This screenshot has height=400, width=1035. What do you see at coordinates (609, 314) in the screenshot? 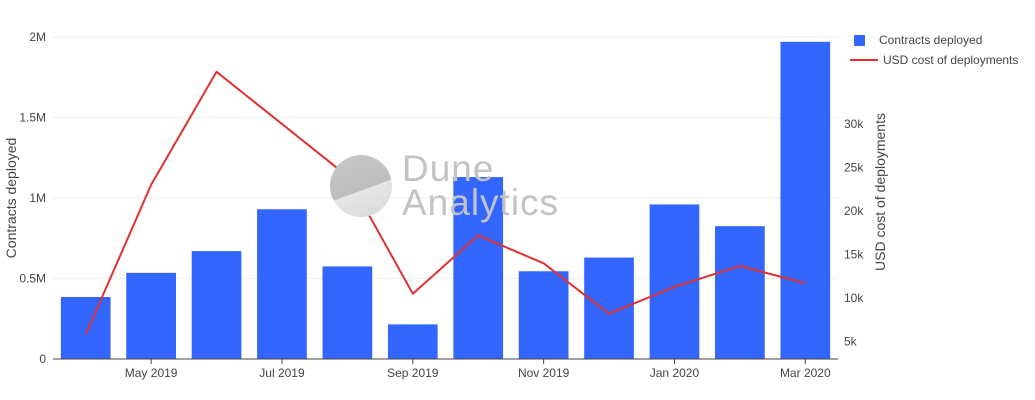
I see `line-point-dec-2019` at bounding box center [609, 314].